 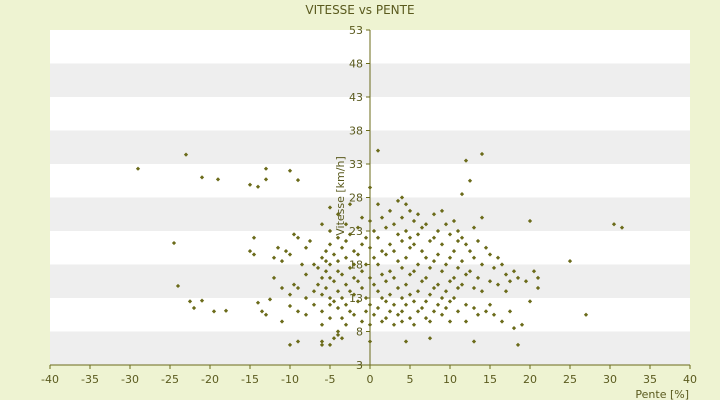 I want to click on x-tick-label: 35, so click(x=650, y=379).